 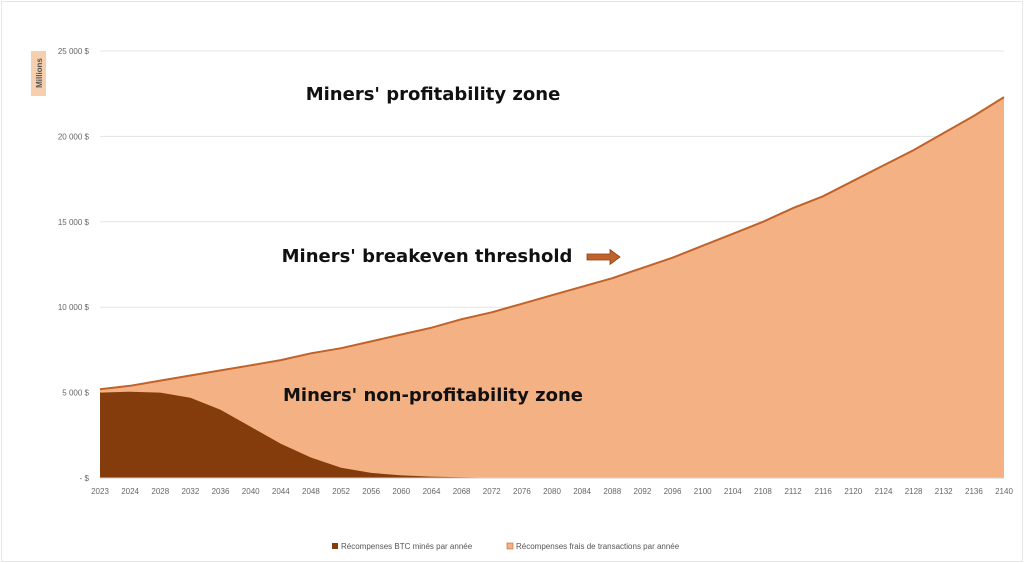 What do you see at coordinates (74, 136) in the screenshot?
I see `y-tick-label: 20 000 $` at bounding box center [74, 136].